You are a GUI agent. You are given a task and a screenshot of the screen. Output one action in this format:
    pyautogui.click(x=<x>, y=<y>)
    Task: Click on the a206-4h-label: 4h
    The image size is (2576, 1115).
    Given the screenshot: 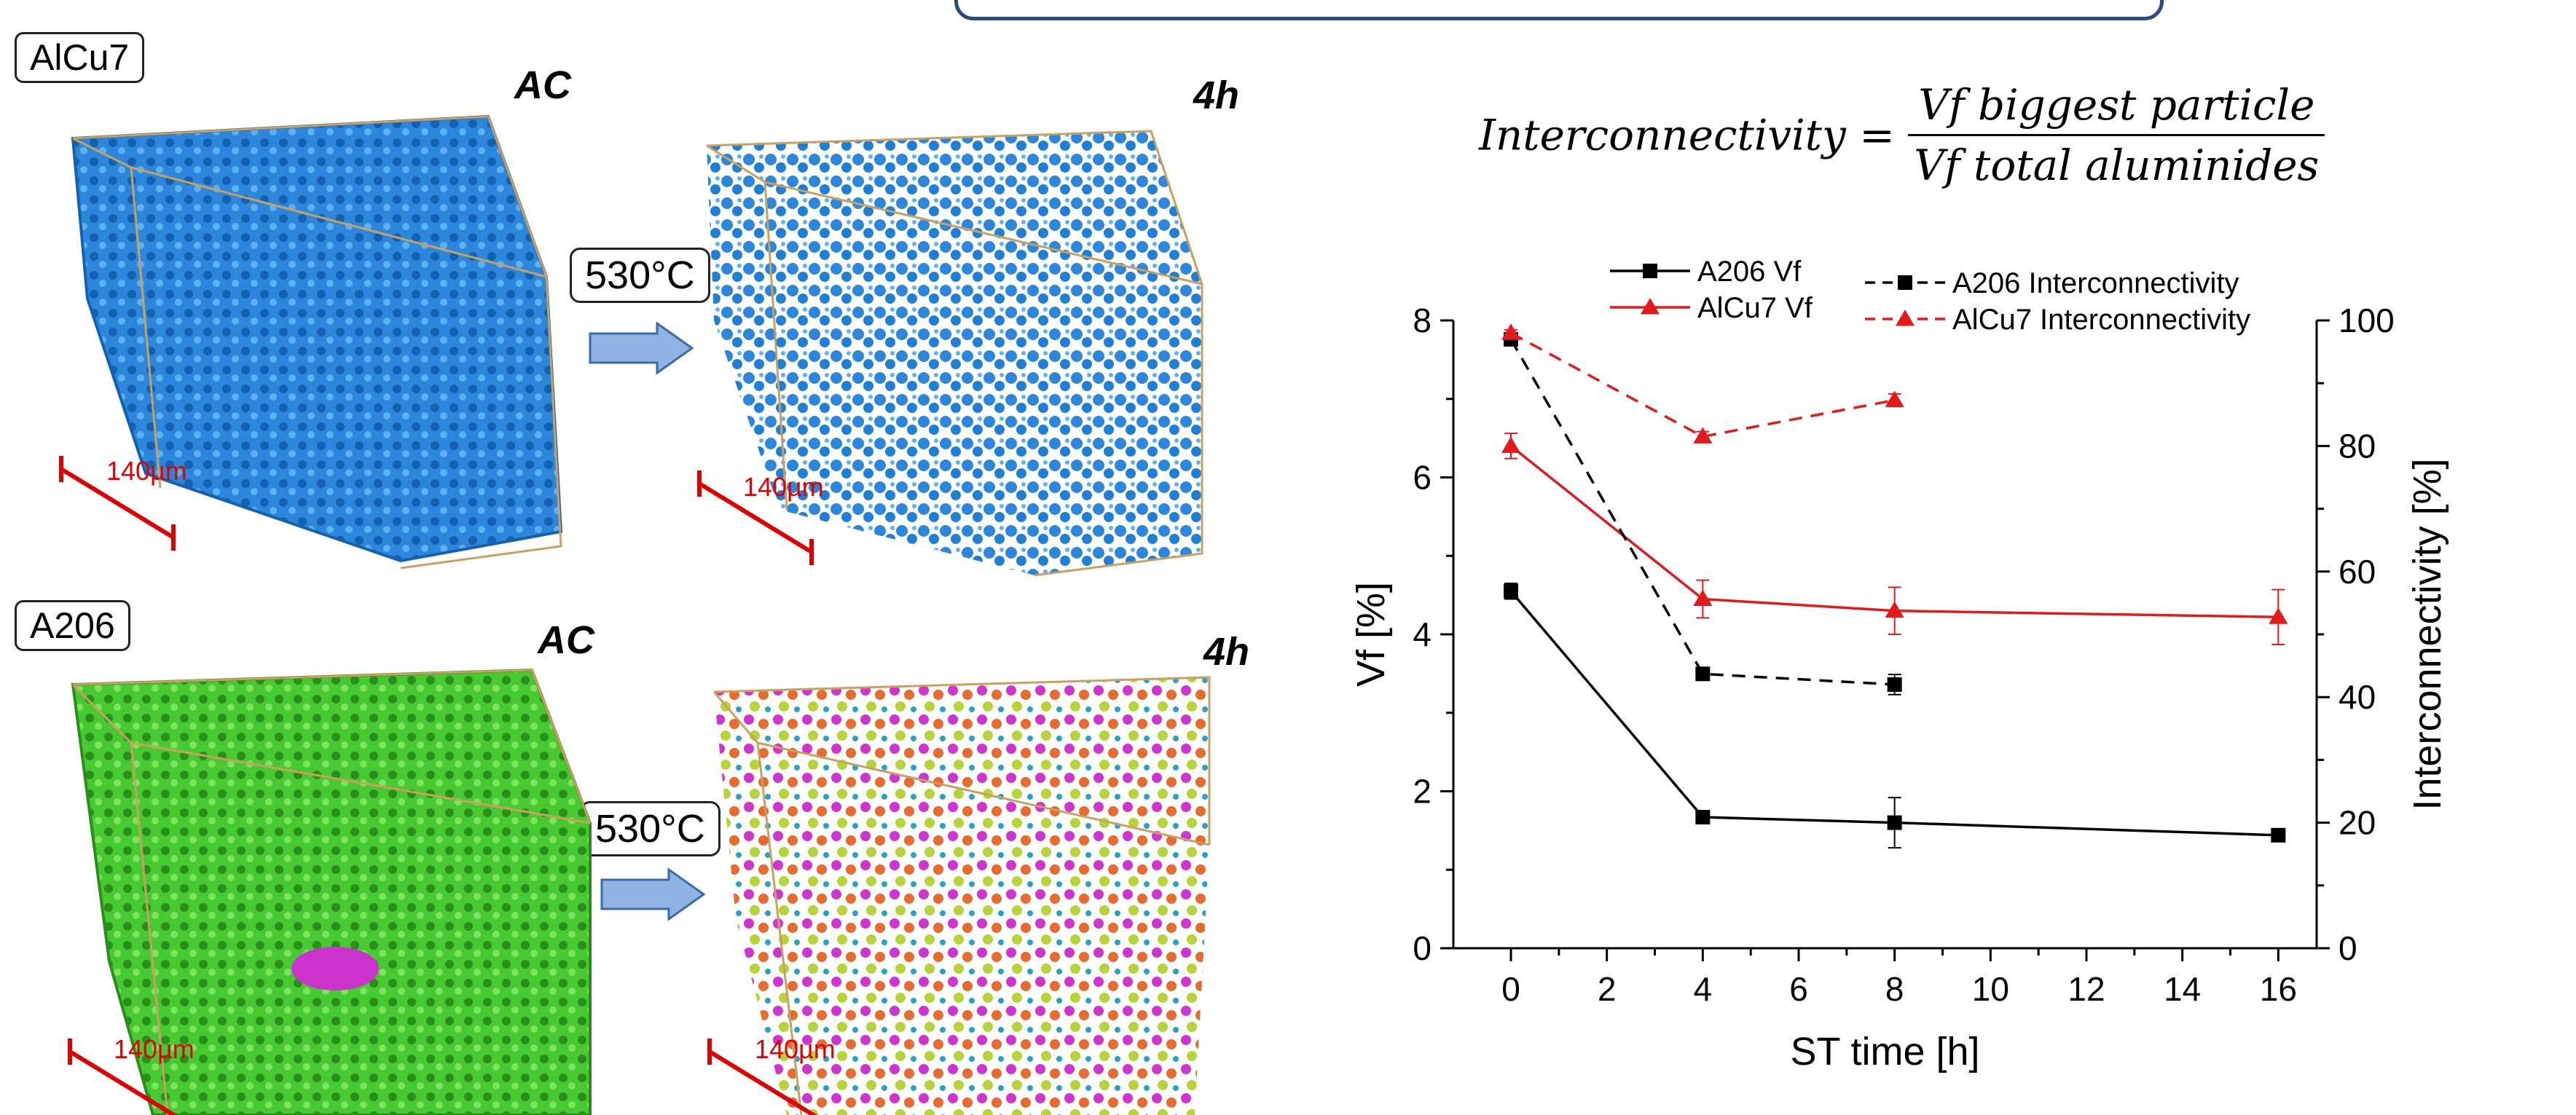 What is the action you would take?
    pyautogui.click(x=1226, y=652)
    